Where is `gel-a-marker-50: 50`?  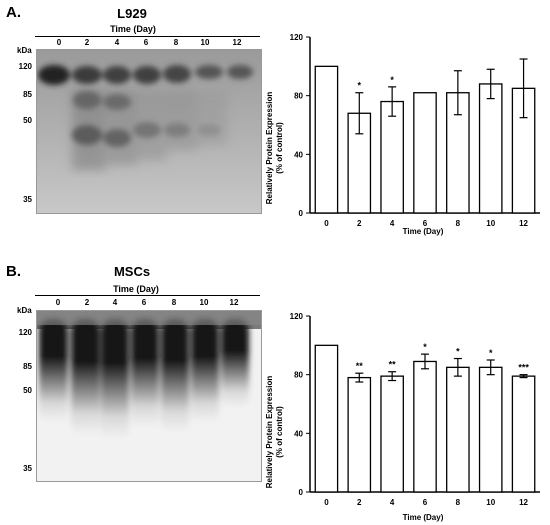 gel-a-marker-50: 50 is located at coordinates (27, 120).